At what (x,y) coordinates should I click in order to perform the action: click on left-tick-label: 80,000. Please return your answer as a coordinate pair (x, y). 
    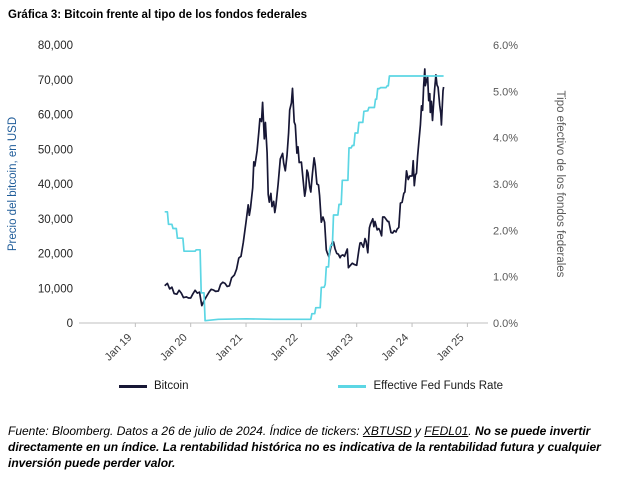
    Looking at the image, I should click on (55, 46).